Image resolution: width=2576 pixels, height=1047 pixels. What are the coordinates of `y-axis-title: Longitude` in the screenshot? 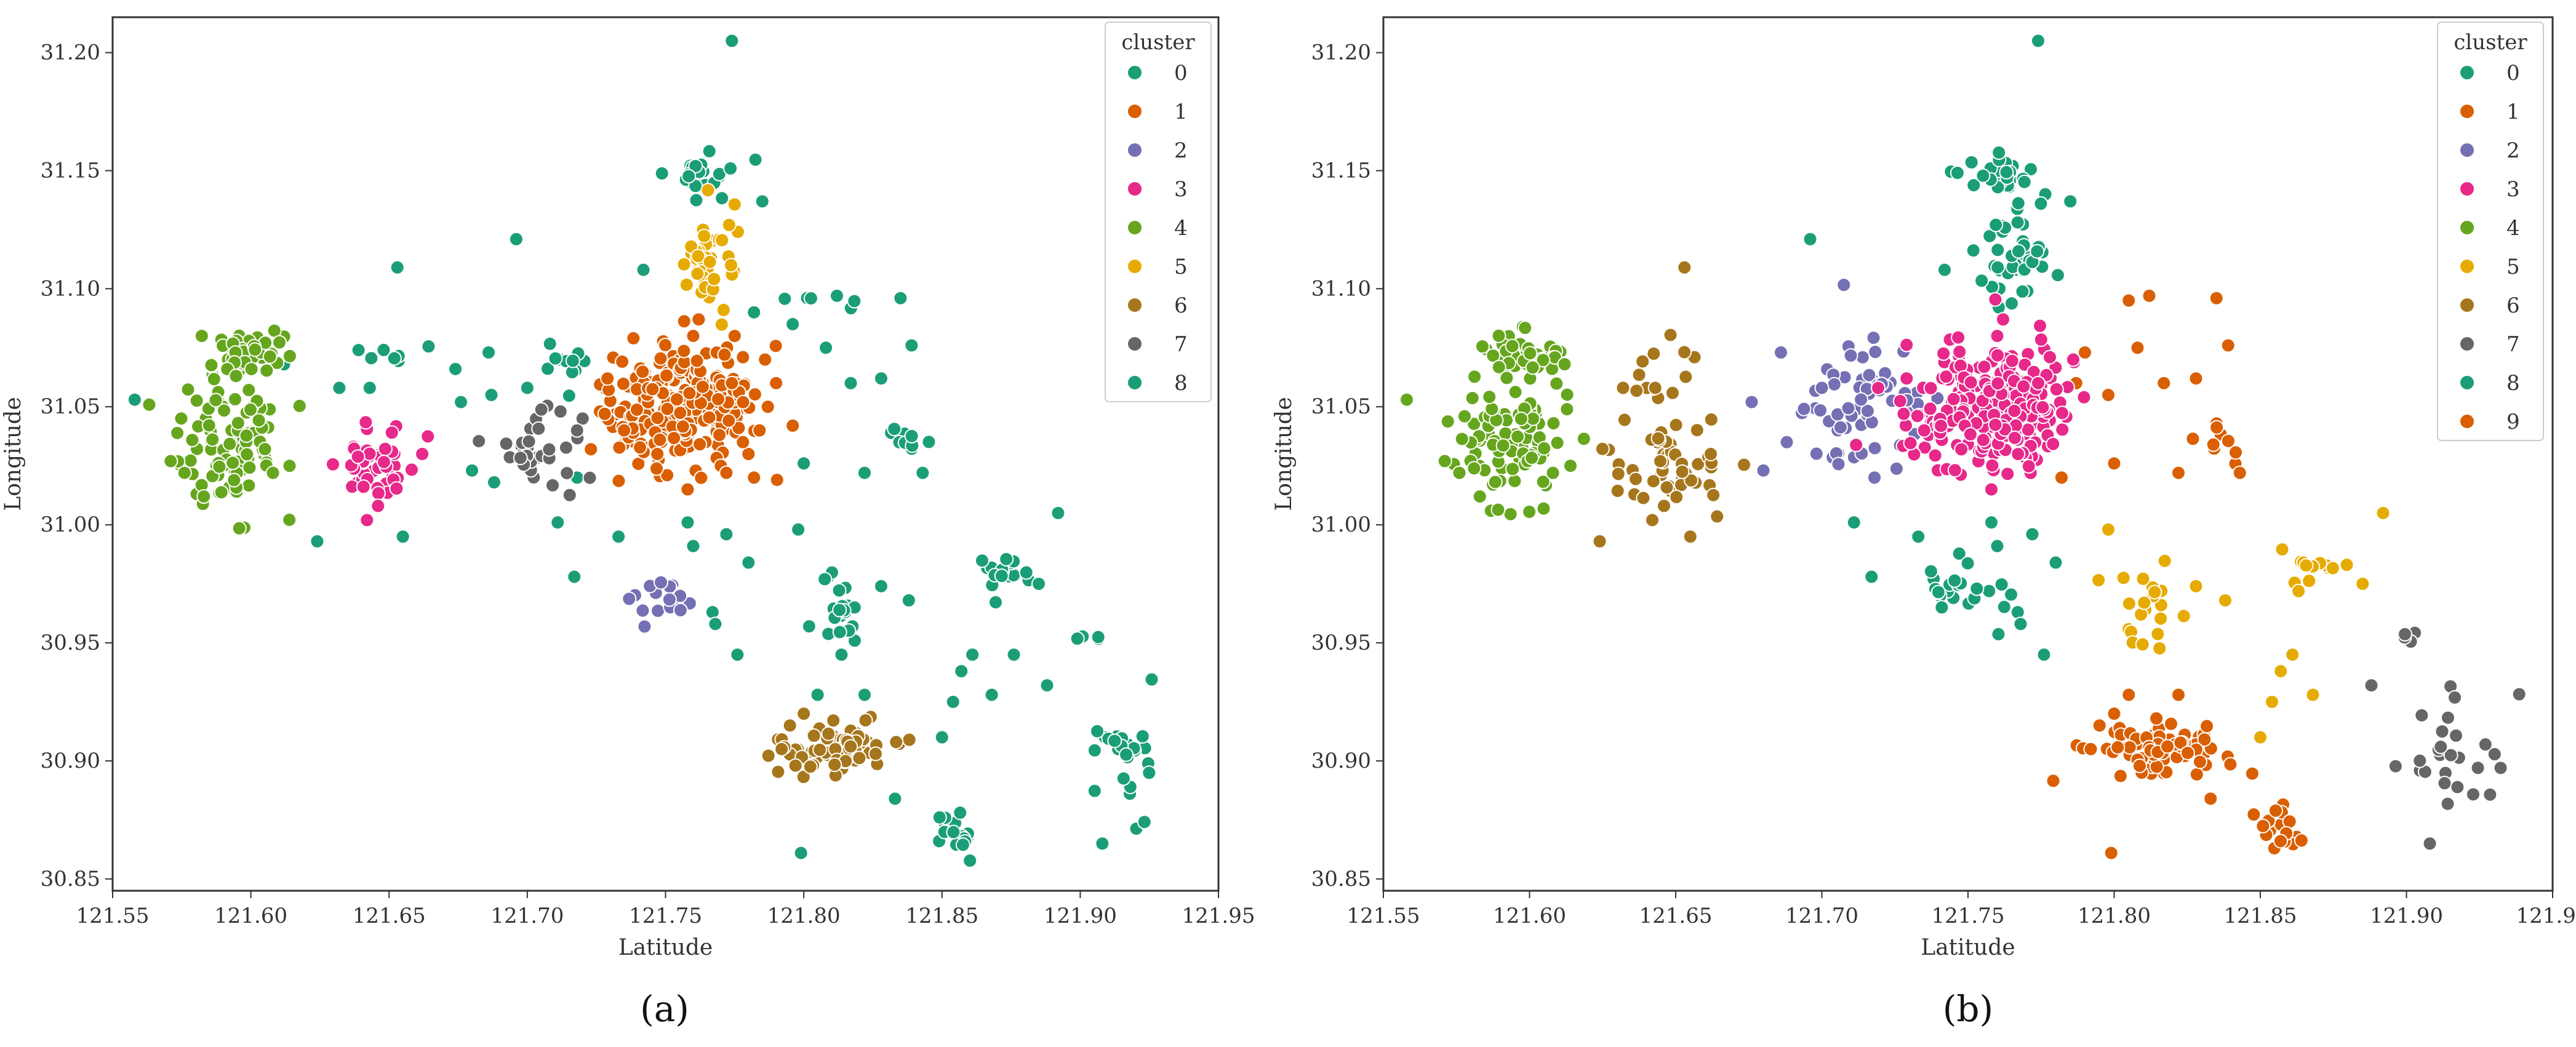 It's located at (13, 454).